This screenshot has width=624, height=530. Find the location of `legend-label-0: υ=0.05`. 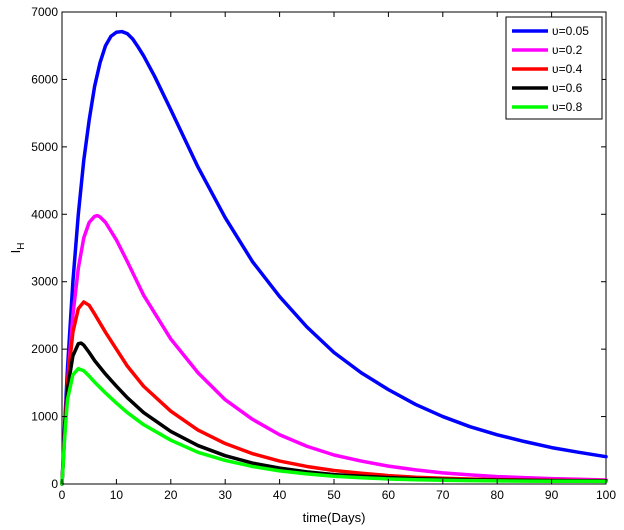

legend-label-0: υ=0.05 is located at coordinates (570, 31).